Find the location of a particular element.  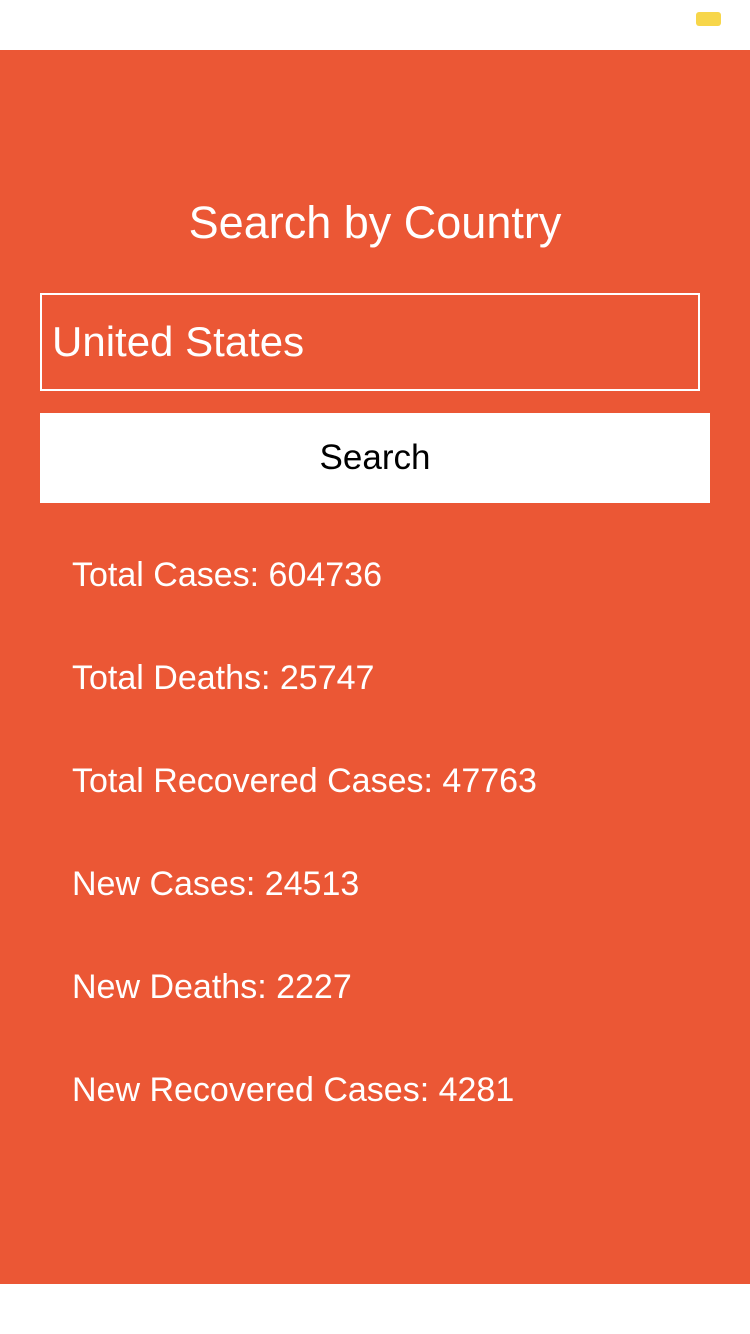

stat-new-cases: New Cases: 24513 is located at coordinates (392, 910).